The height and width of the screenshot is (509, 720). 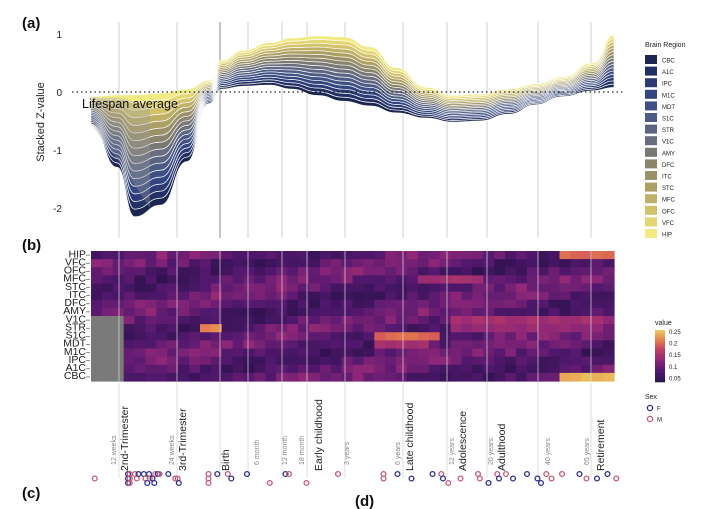 I want to click on row-label-stc: STC, so click(x=75, y=287).